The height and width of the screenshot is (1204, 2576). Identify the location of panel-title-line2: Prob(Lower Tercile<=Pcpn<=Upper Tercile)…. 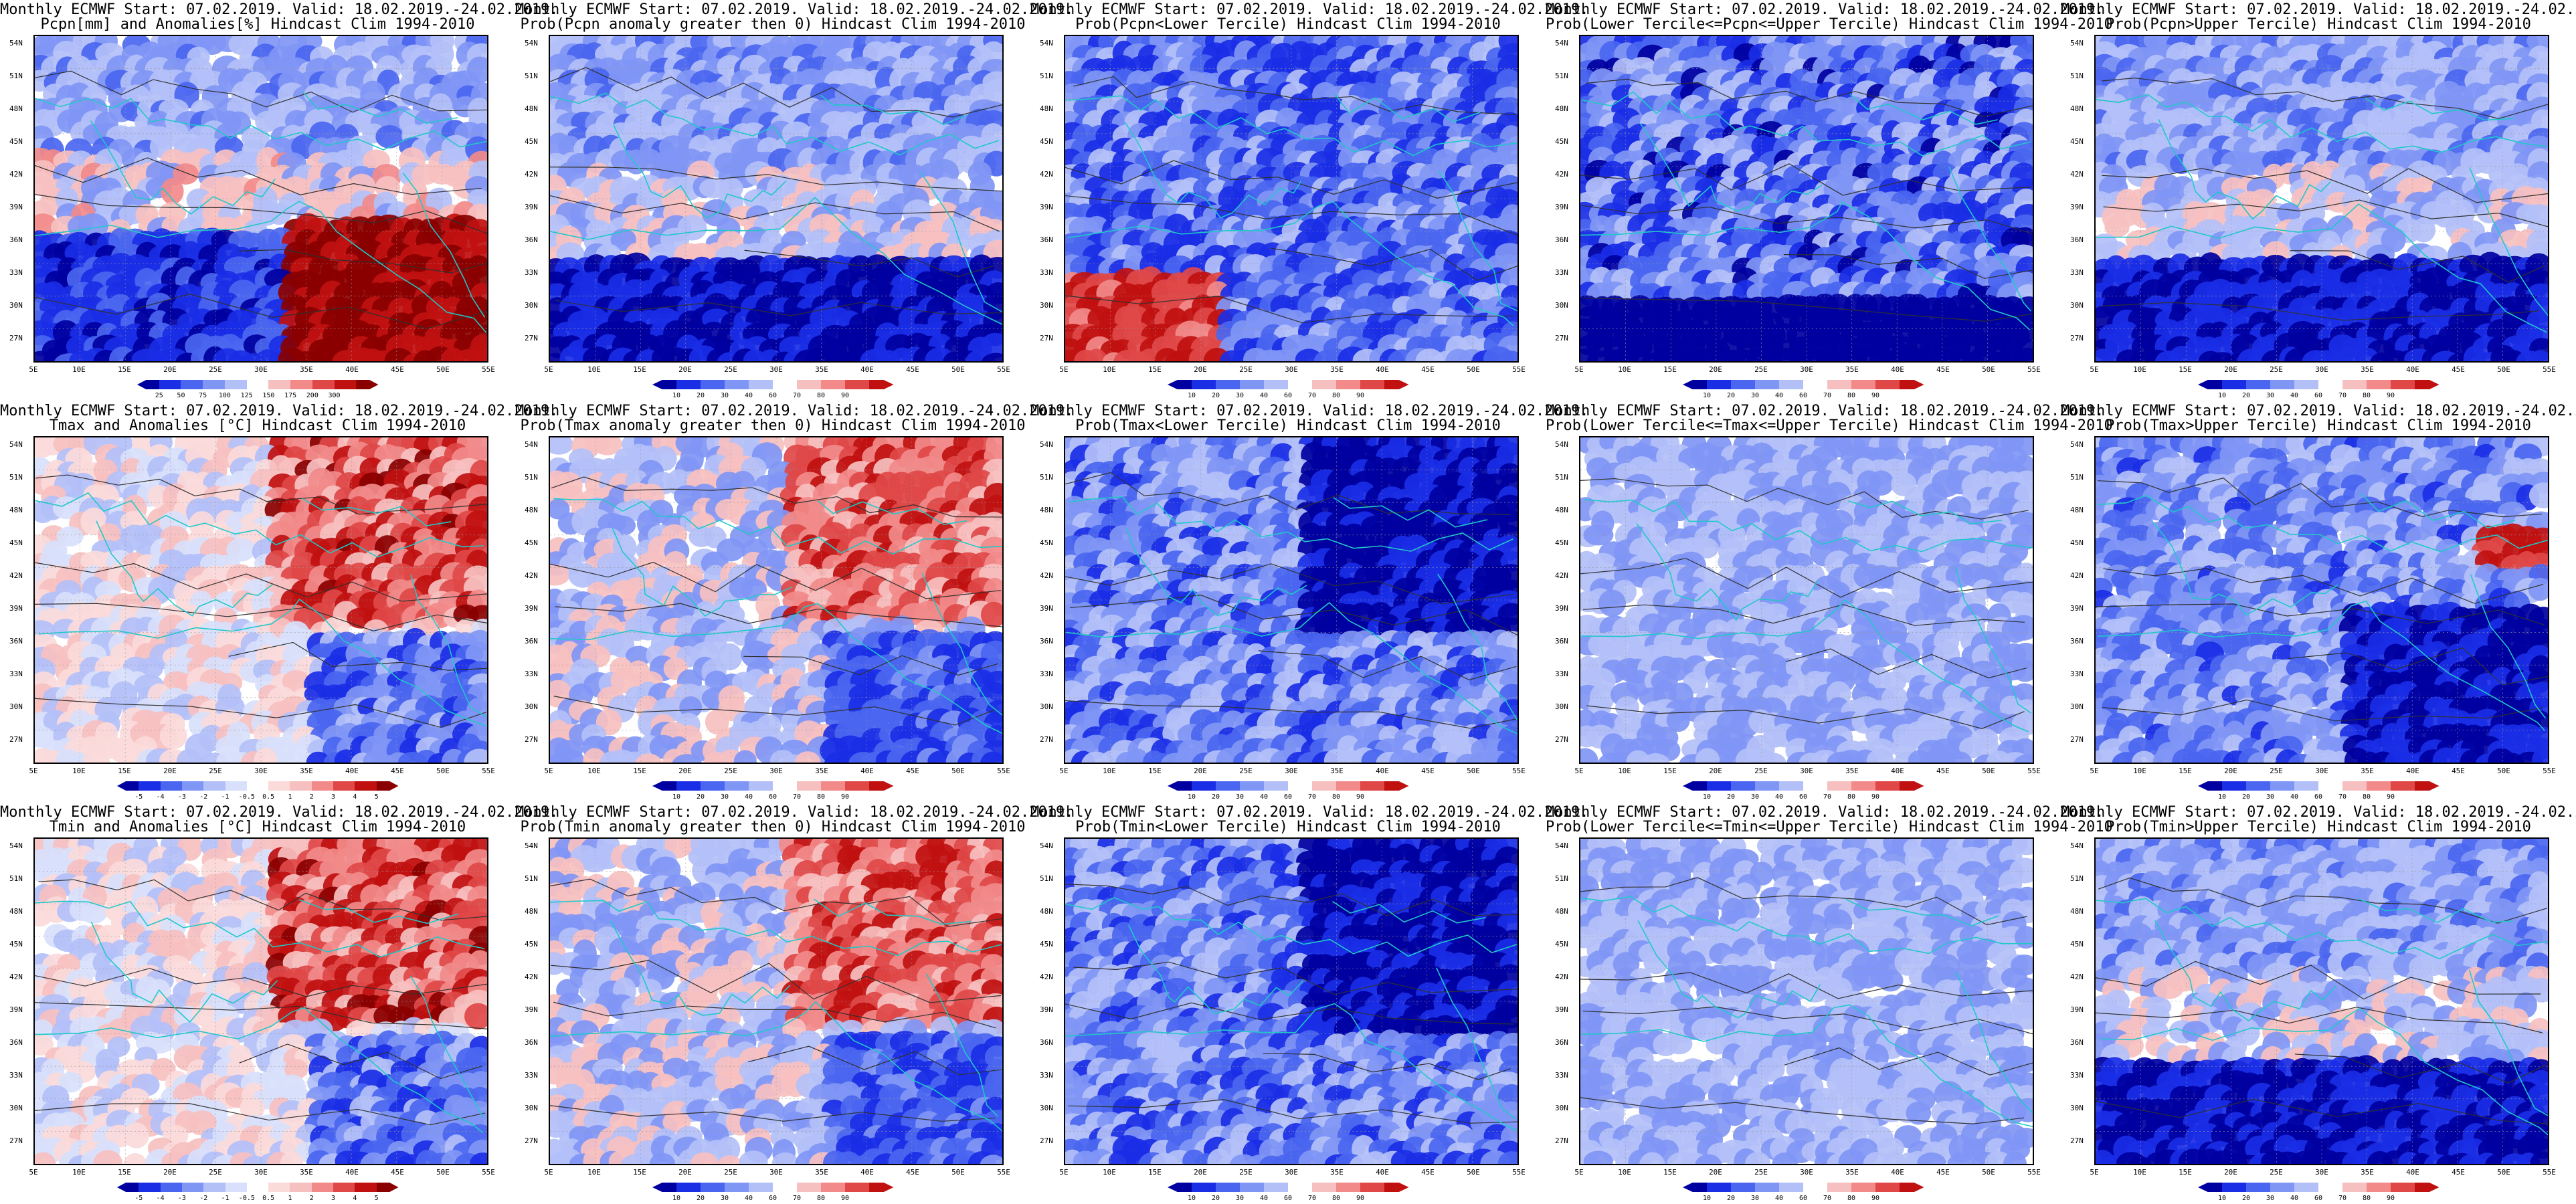
(1829, 24).